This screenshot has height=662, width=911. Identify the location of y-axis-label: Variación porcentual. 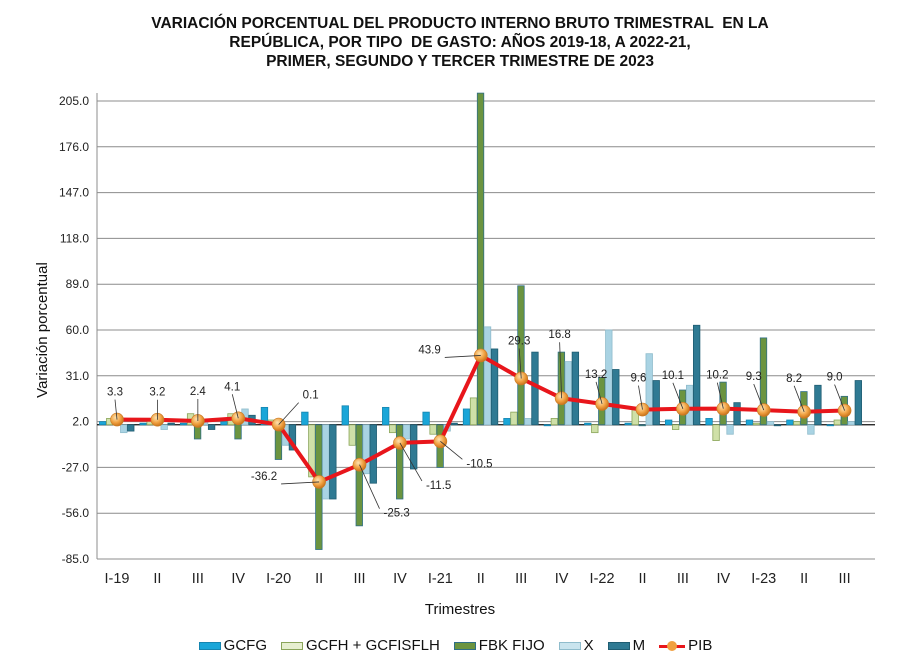
(42, 330).